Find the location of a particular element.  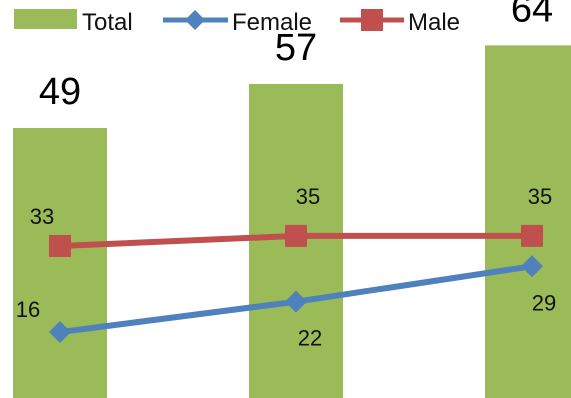

label-male-0: 33 is located at coordinates (42, 216).